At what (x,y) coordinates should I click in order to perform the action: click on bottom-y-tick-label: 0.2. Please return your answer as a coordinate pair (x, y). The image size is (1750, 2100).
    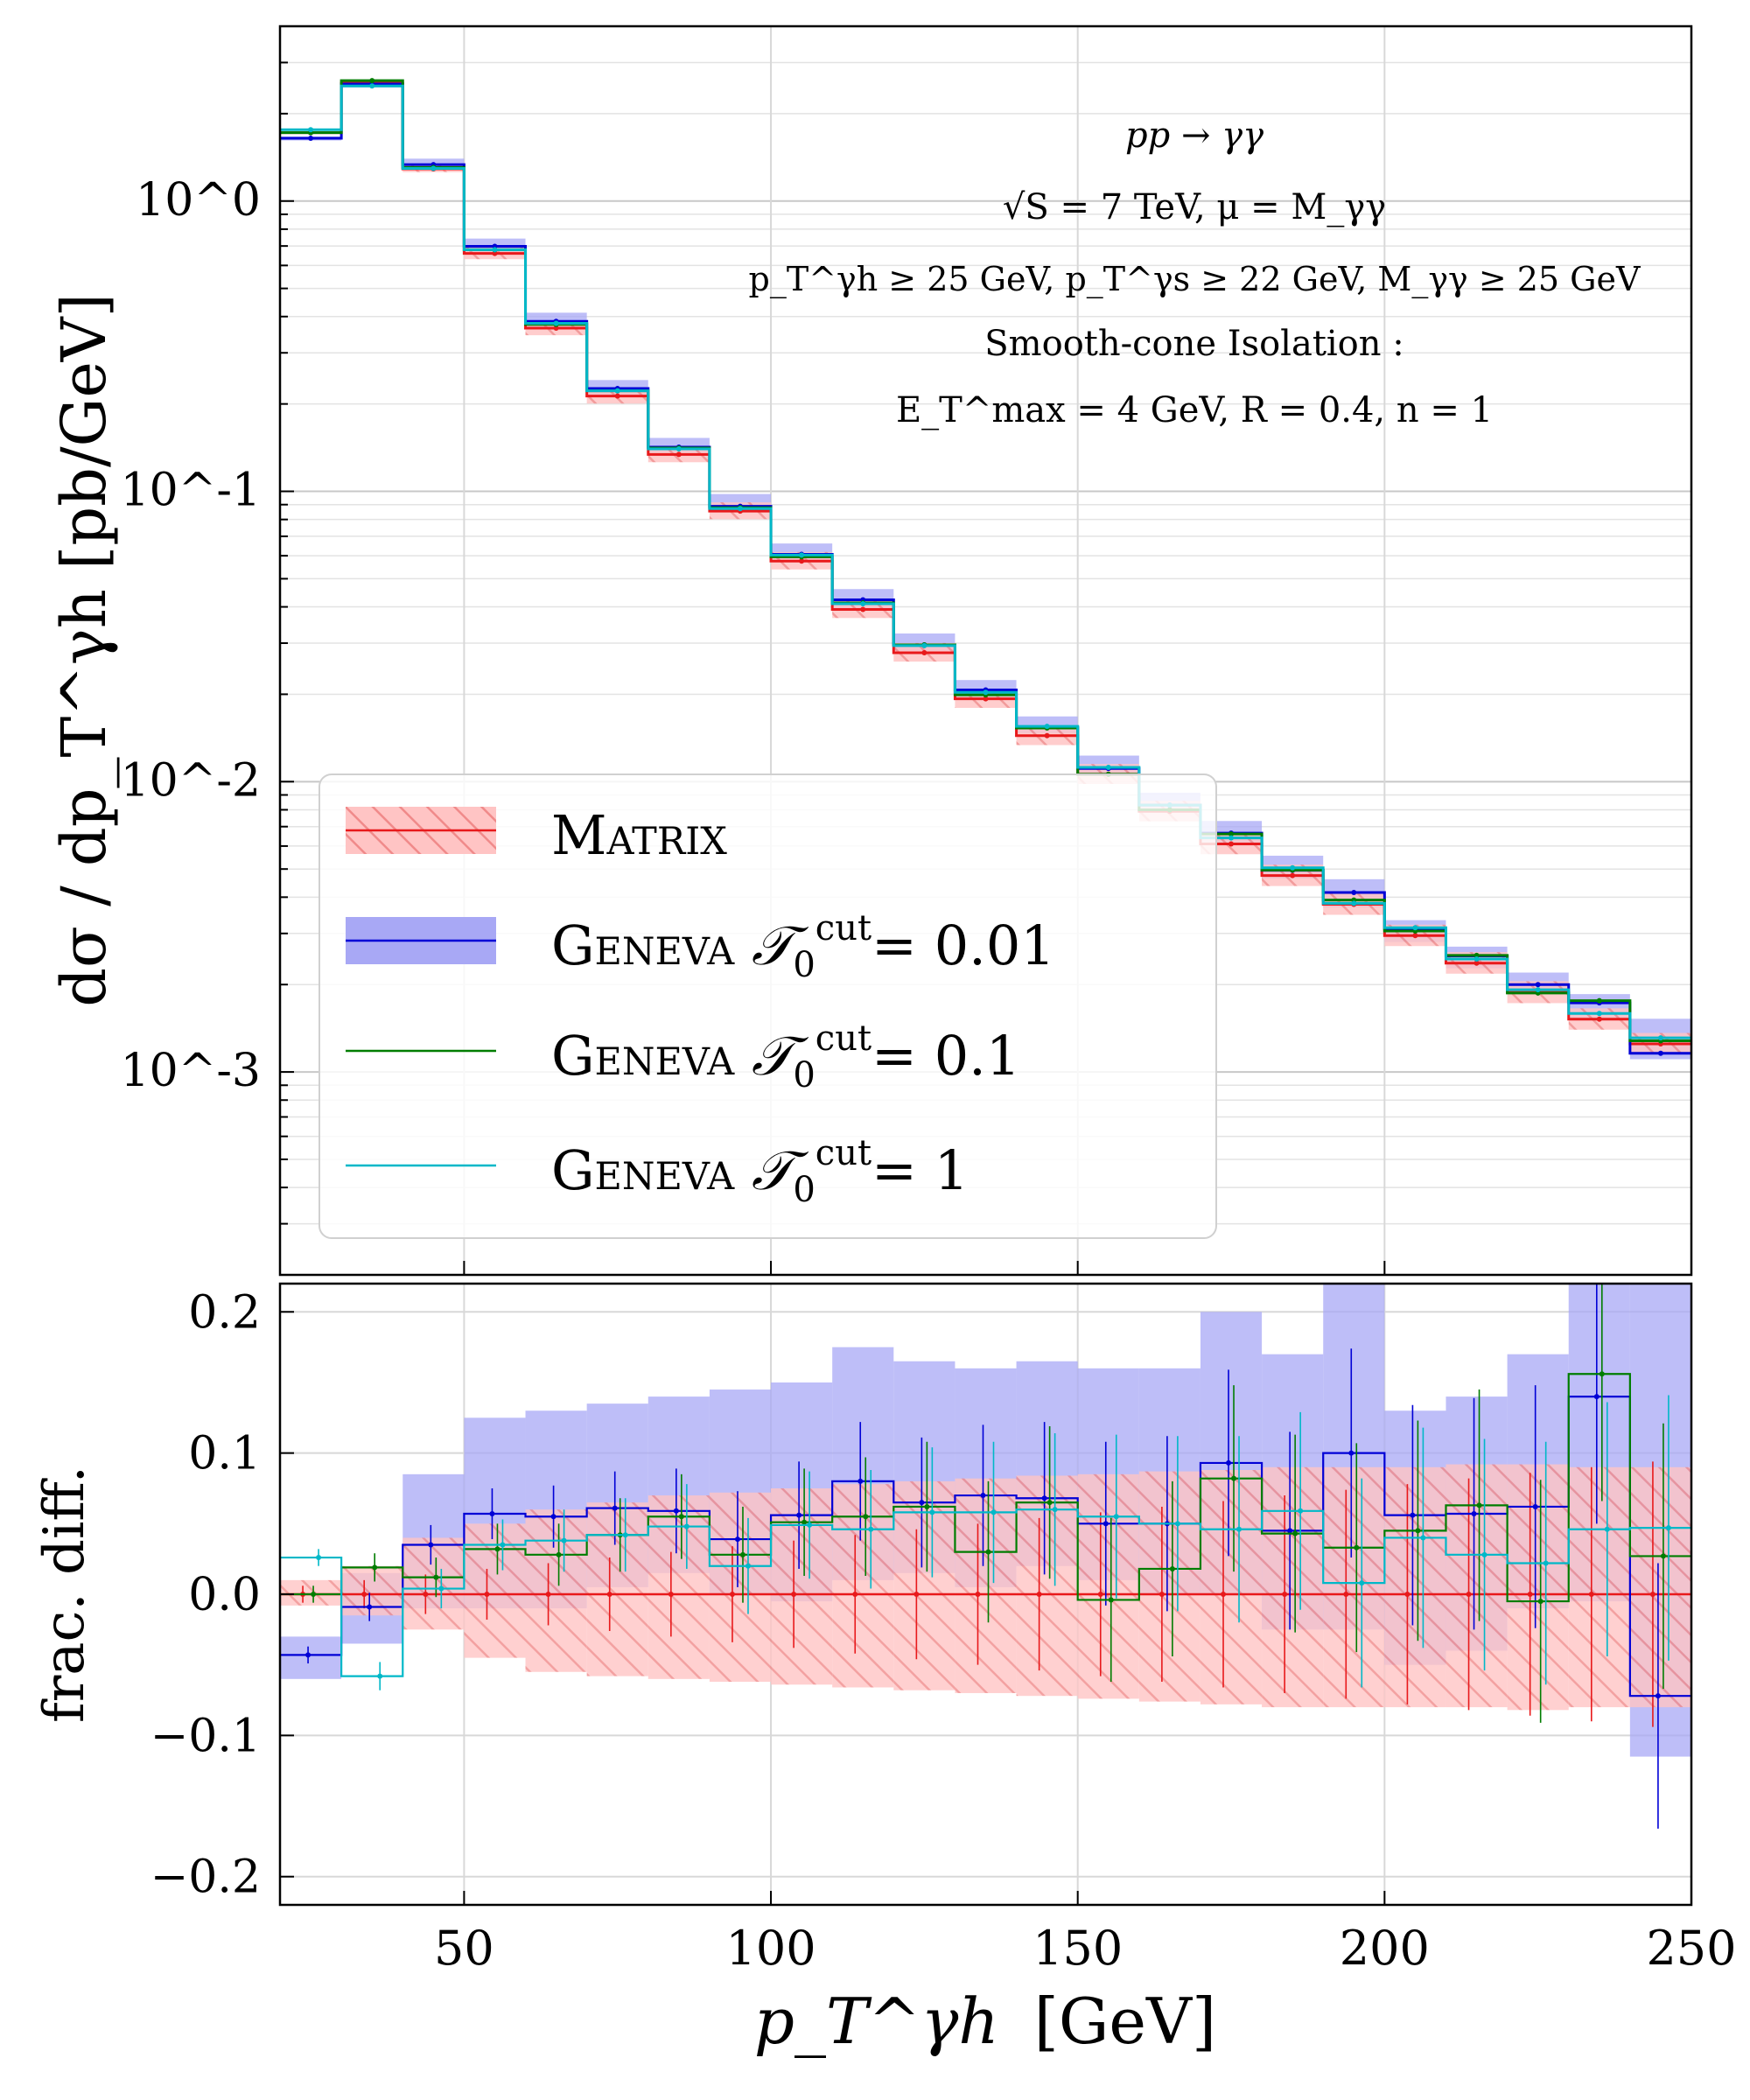
    Looking at the image, I should click on (224, 1312).